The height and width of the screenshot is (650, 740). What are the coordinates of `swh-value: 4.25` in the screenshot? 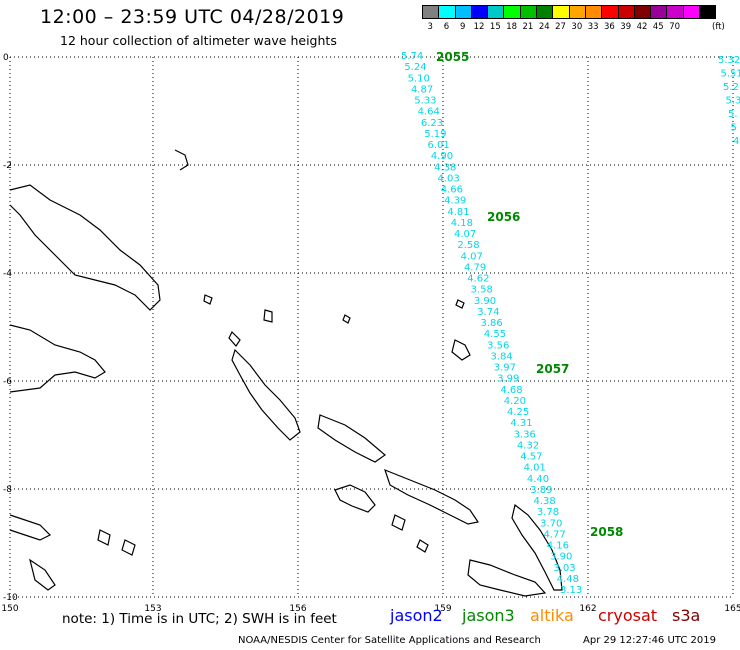 It's located at (518, 412).